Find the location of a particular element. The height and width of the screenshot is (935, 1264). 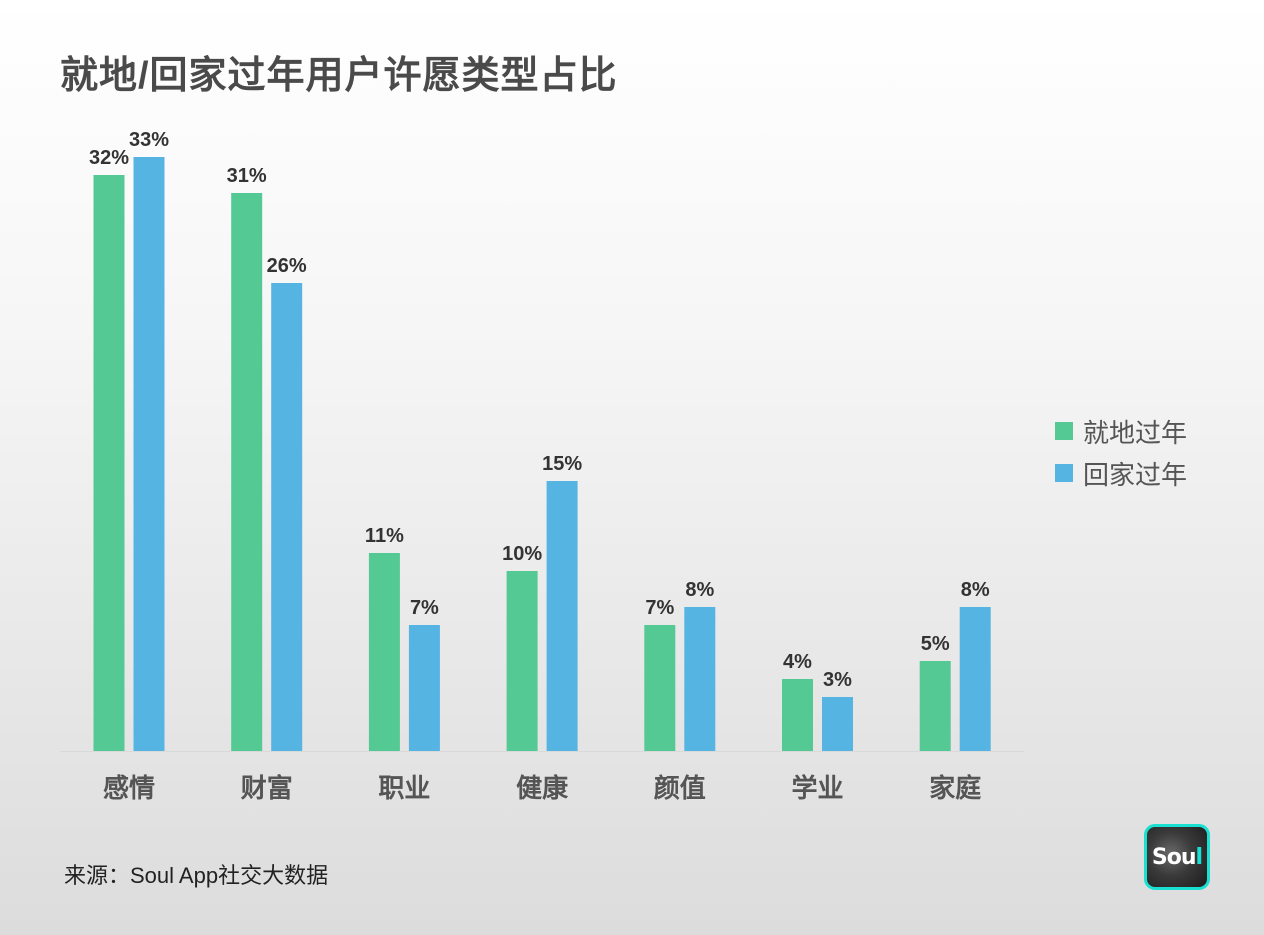

data-label-2-2: 26% is located at coordinates (287, 266).